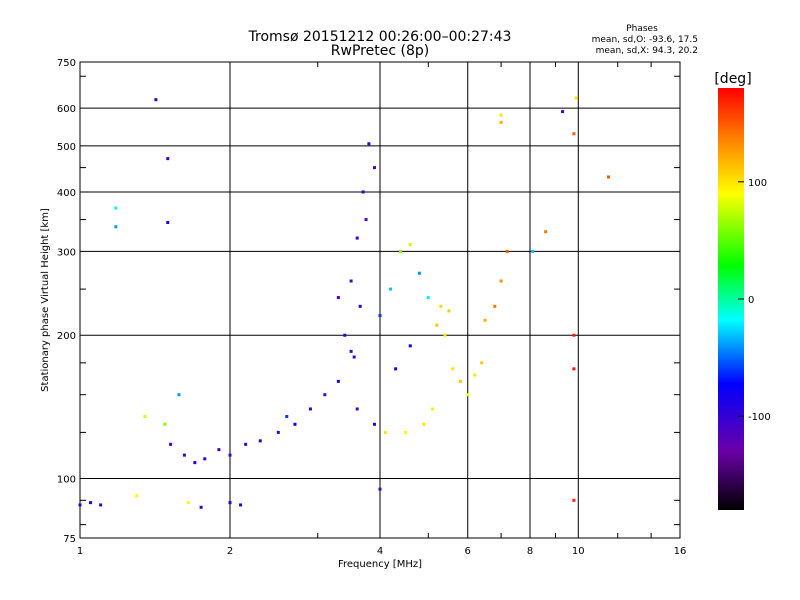 Image resolution: width=800 pixels, height=600 pixels. I want to click on x-tick-label: 10, so click(578, 551).